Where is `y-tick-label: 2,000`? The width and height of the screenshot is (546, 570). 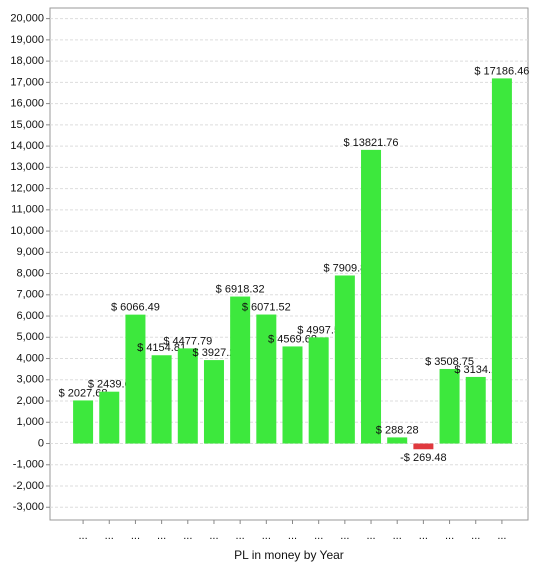
y-tick-label: 2,000 is located at coordinates (30, 401).